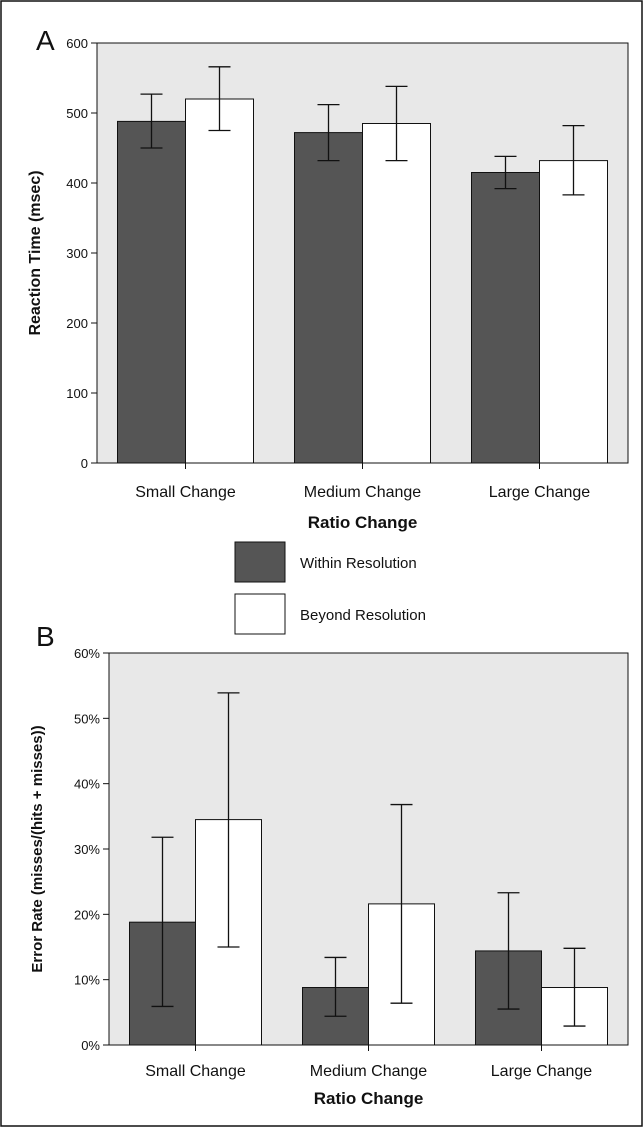 The width and height of the screenshot is (643, 1127). I want to click on panel-b-x-tick-label: Medium Change, so click(369, 1071).